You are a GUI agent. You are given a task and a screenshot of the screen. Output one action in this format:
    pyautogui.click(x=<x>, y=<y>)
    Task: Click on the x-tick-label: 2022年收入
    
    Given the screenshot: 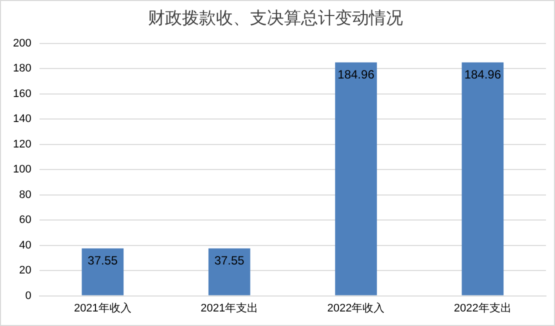 What is the action you would take?
    pyautogui.click(x=356, y=307)
    